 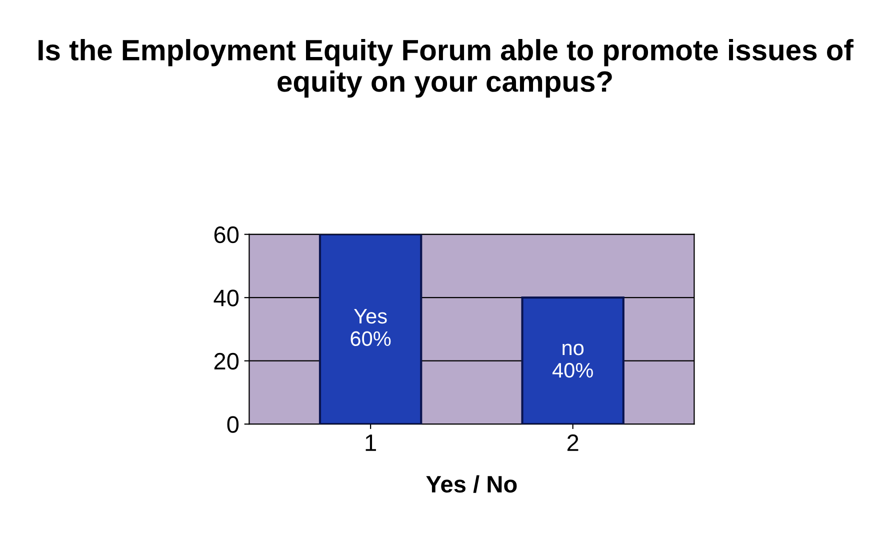 I want to click on x-tick-label: 1, so click(x=371, y=442).